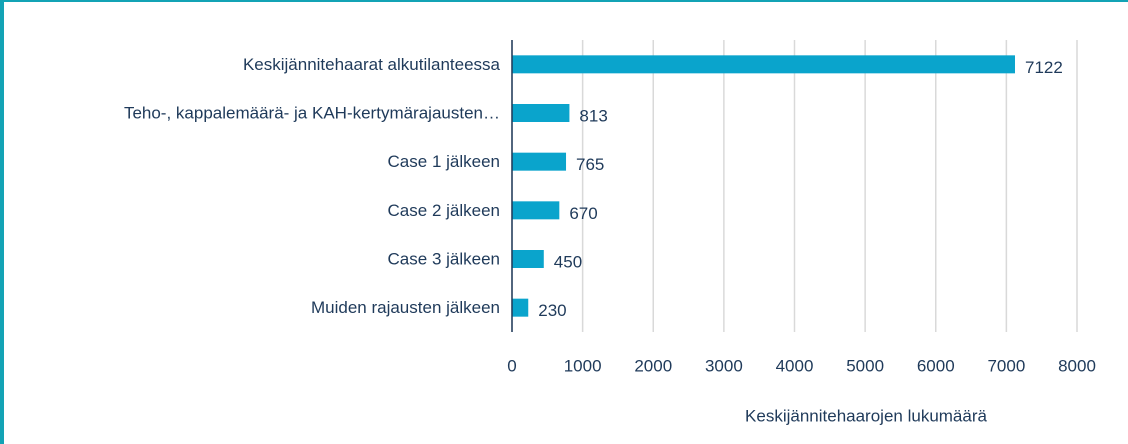 The width and height of the screenshot is (1128, 444). Describe the element at coordinates (444, 161) in the screenshot. I see `y-tick-label: Case 1 jälkeen` at that location.